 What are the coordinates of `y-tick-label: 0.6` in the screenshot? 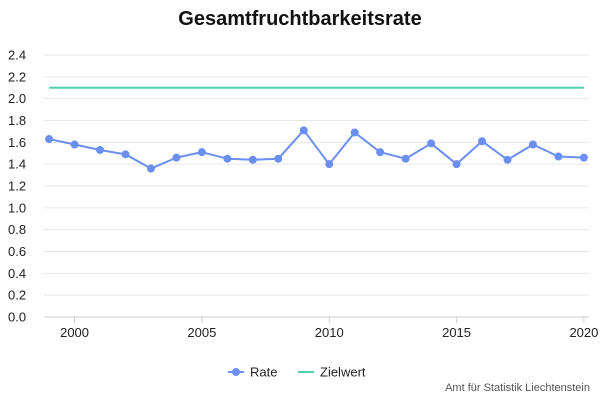 It's located at (17, 251).